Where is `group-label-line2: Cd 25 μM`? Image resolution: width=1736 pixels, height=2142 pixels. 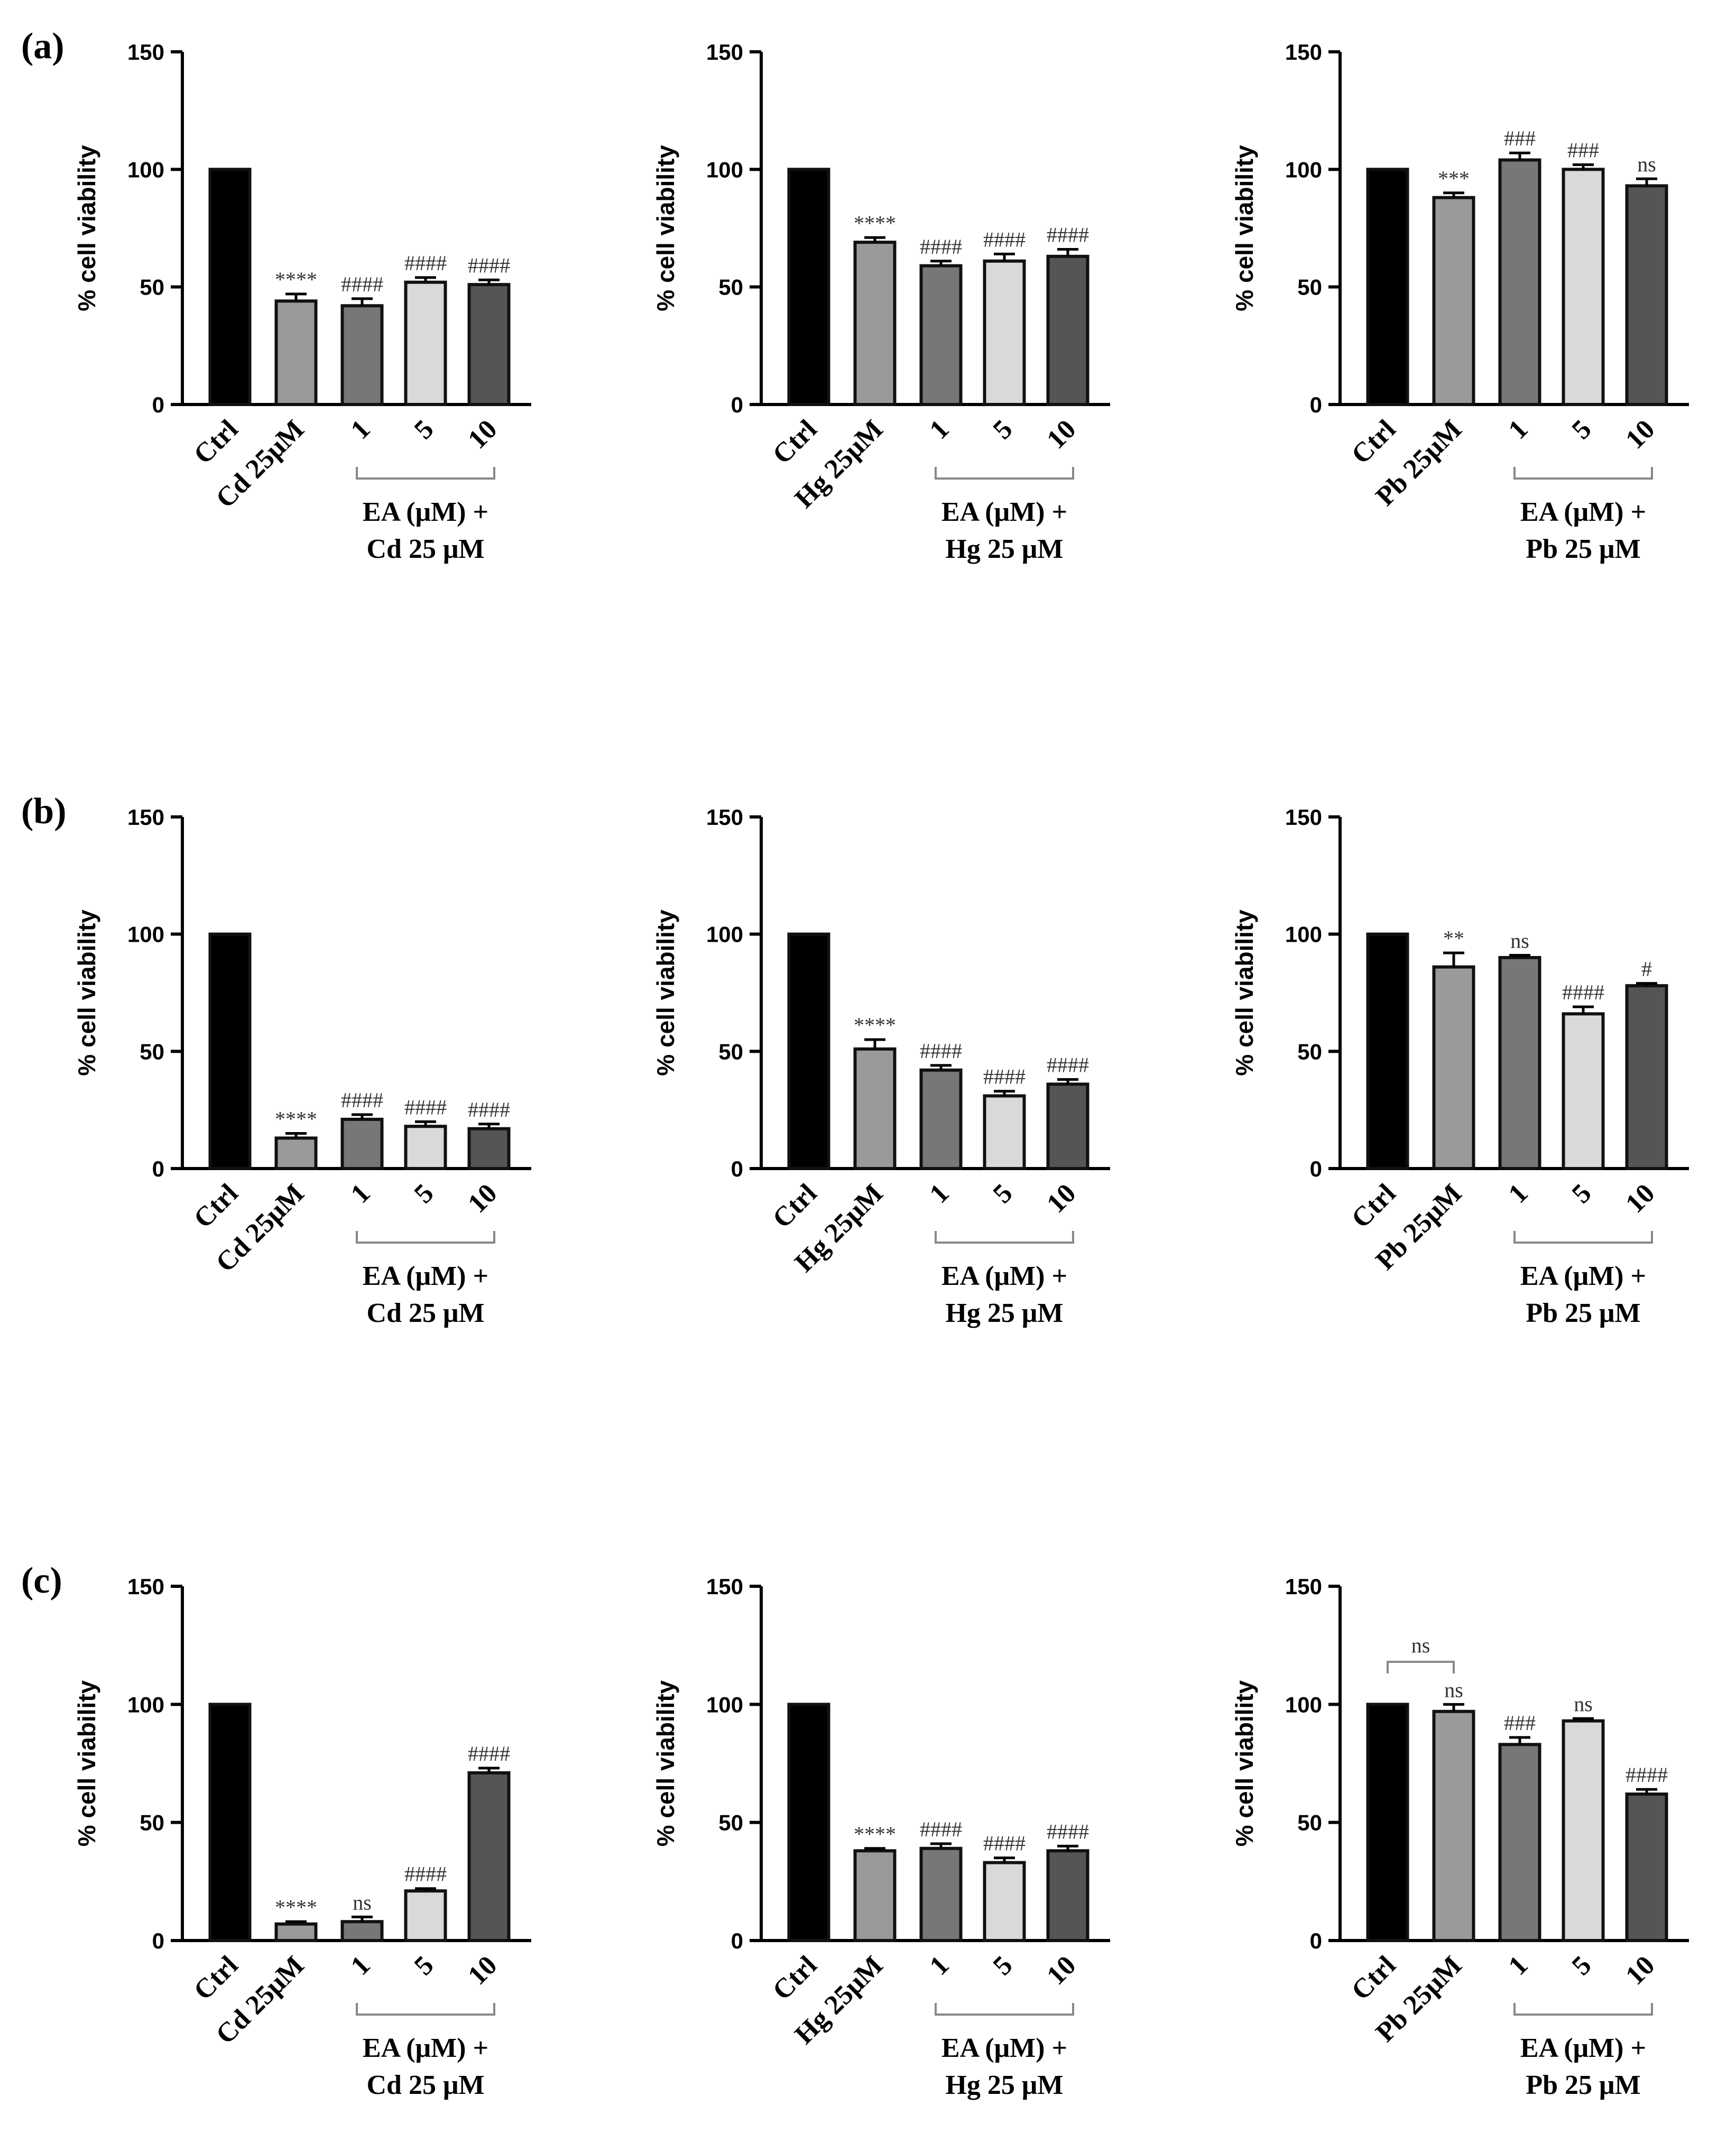 group-label-line2: Cd 25 μM is located at coordinates (425, 2085).